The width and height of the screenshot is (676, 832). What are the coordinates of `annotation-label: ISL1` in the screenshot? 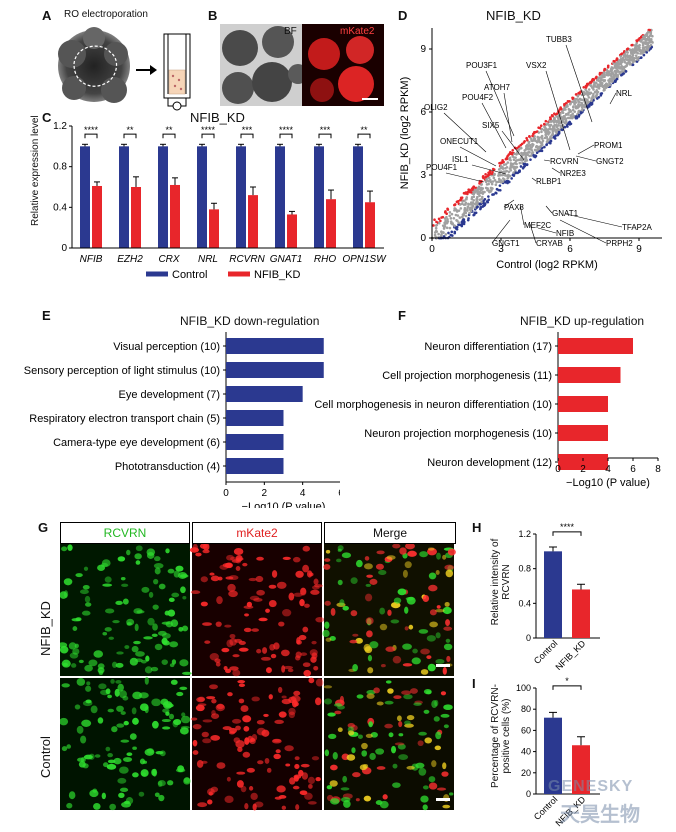 It's located at (460, 159).